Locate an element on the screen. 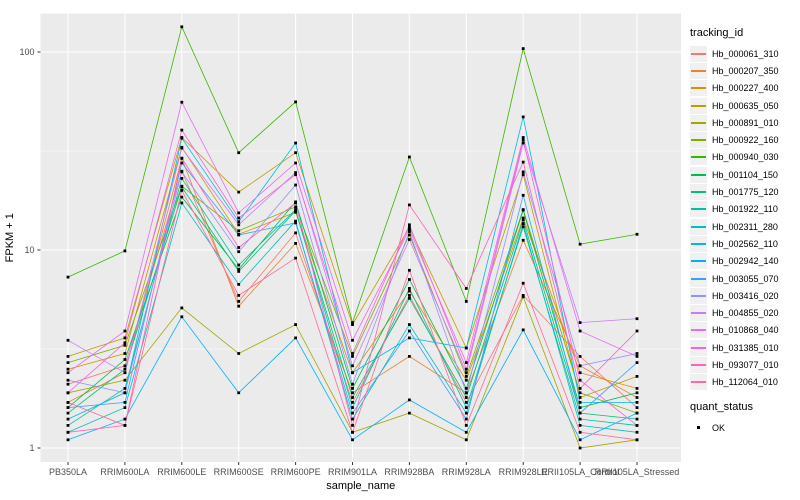 Image resolution: width=800 pixels, height=500 pixels. legend-item-label: Hb_000940_030 is located at coordinates (745, 157).